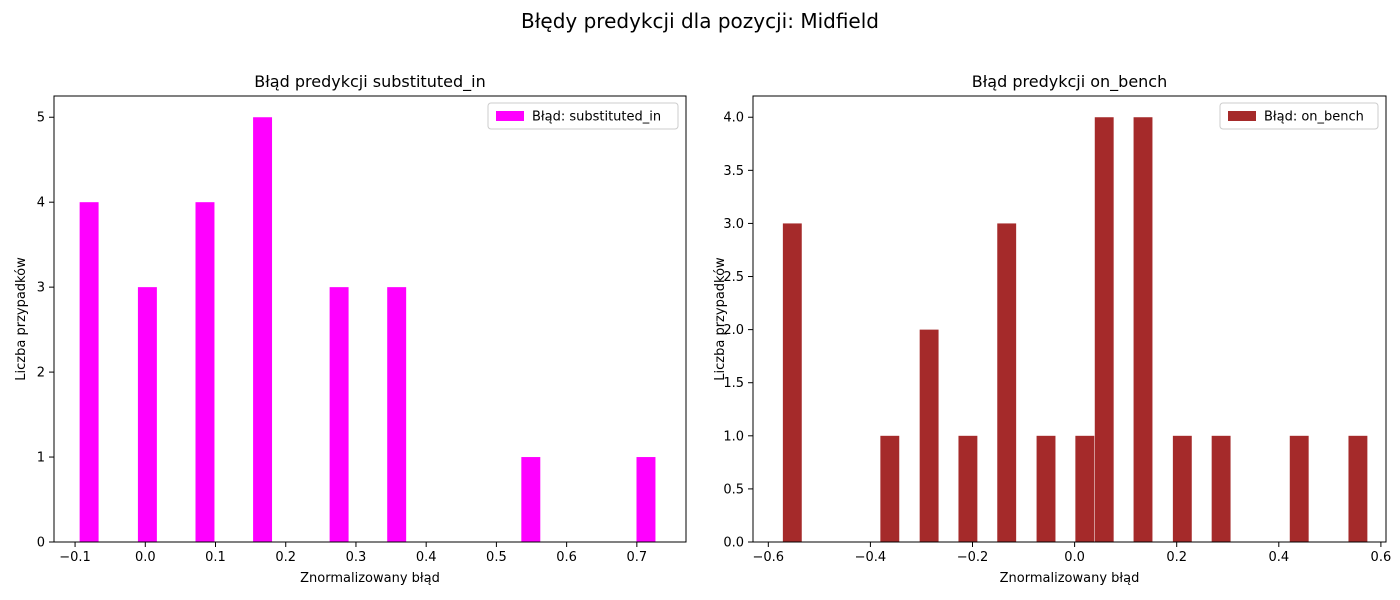 The width and height of the screenshot is (1400, 600). I want to click on y-tick-label: 0.0, so click(733, 543).